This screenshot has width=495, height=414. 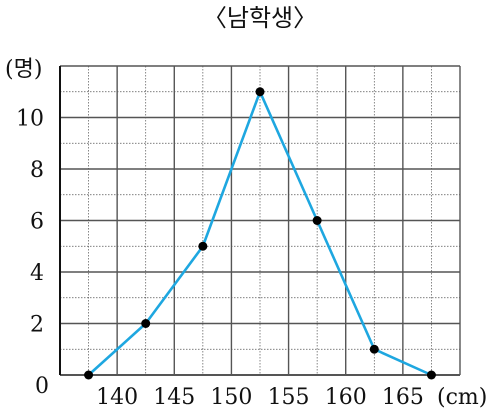 I want to click on origin-label: 0, so click(x=42, y=386).